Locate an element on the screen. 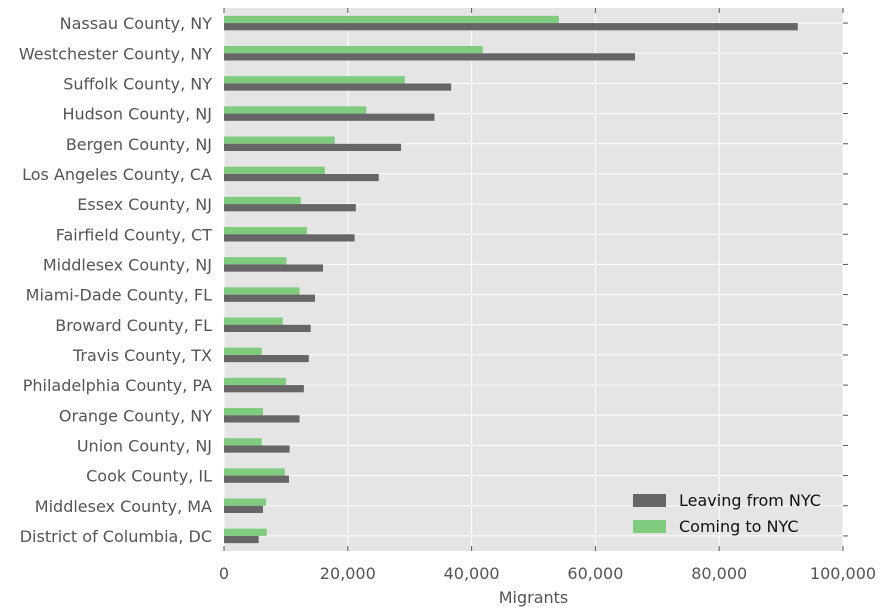 This screenshot has width=887, height=616. x-tick-label: 0 is located at coordinates (224, 573).